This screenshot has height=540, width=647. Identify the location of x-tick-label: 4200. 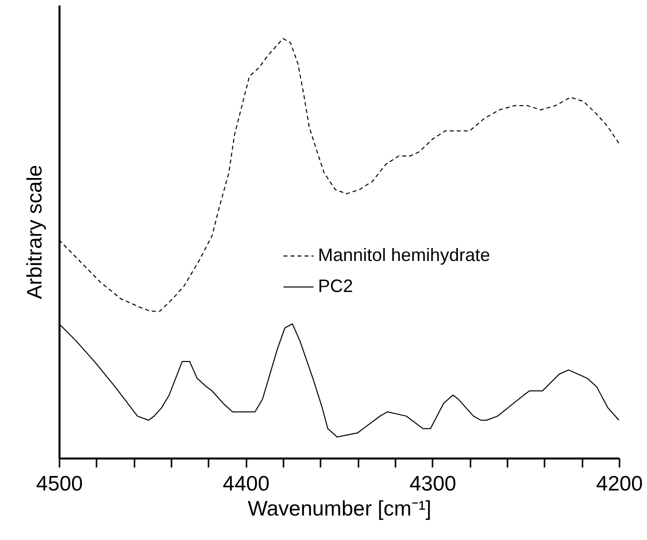
(619, 484).